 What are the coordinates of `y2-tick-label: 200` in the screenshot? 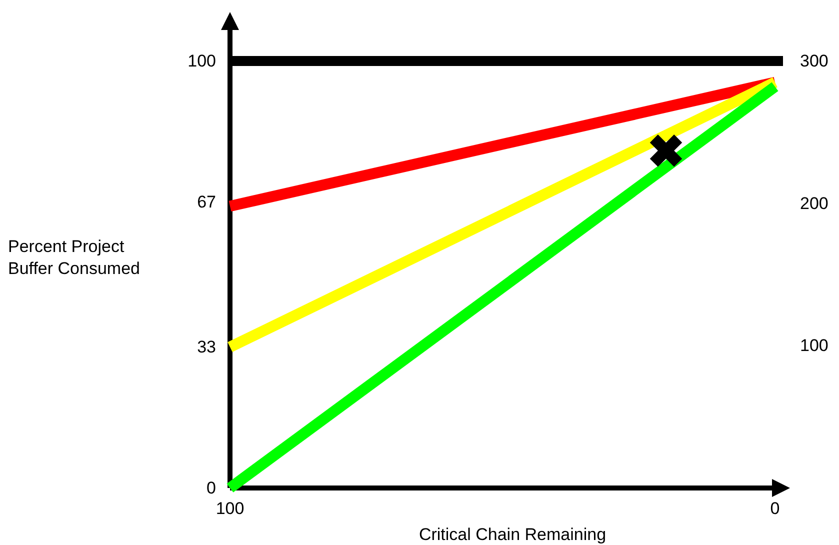 It's located at (814, 203).